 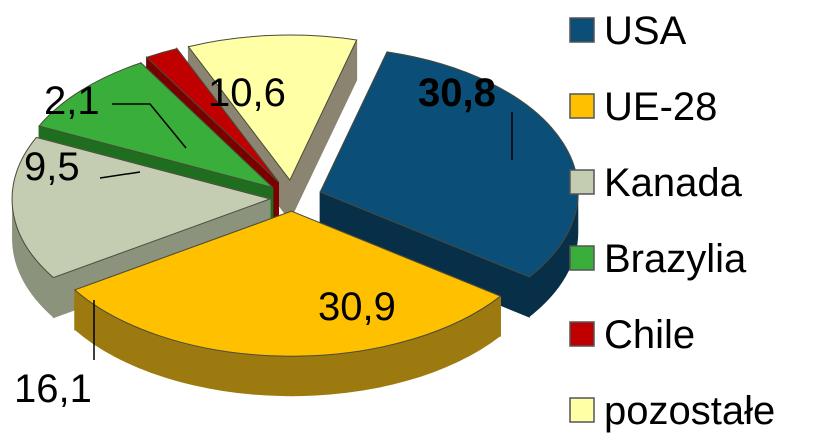 What do you see at coordinates (33, 258) in the screenshot?
I see `slice-rim-kanada` at bounding box center [33, 258].